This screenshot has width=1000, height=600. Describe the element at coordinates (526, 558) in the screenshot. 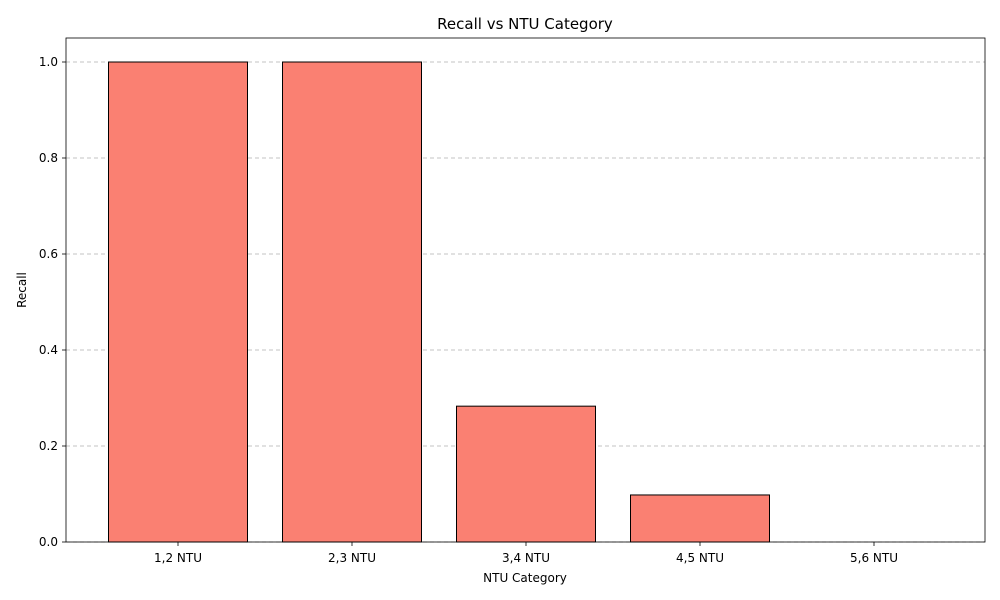

I see `x-tick-label: 3,4 NTU` at that location.